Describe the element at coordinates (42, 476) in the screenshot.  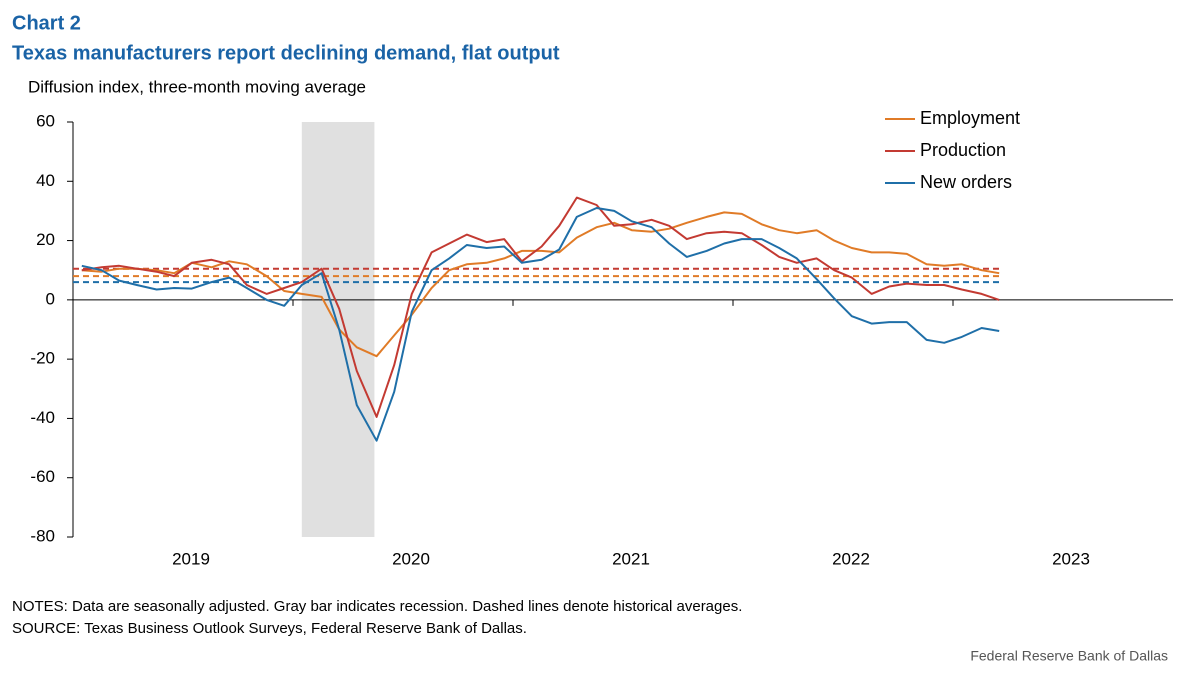
I see `y-tick-label: -60` at that location.